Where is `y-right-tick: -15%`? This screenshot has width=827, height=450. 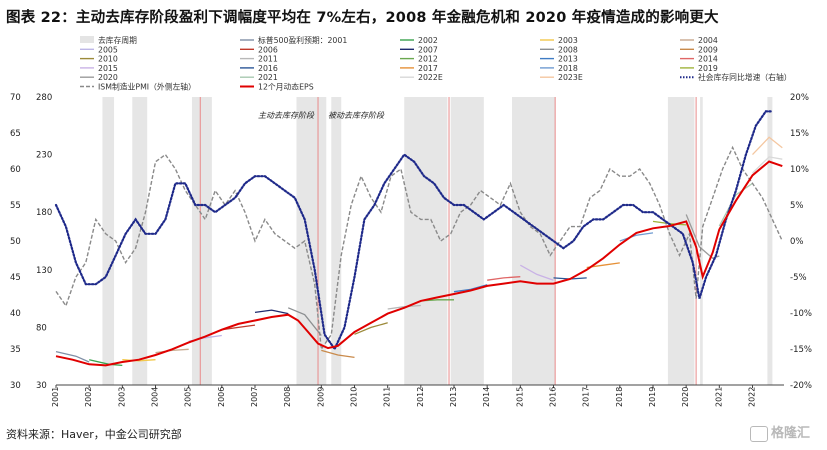
y-right-tick: -15% is located at coordinates (801, 350).